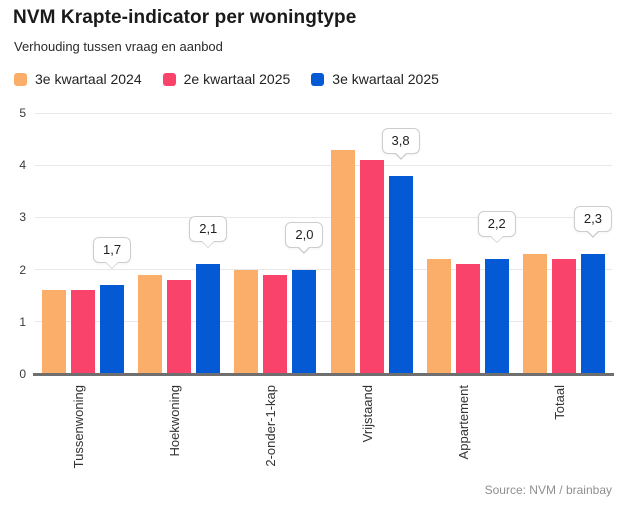  I want to click on data-label-callout-Tussenwoning: 1,7, so click(112, 253).